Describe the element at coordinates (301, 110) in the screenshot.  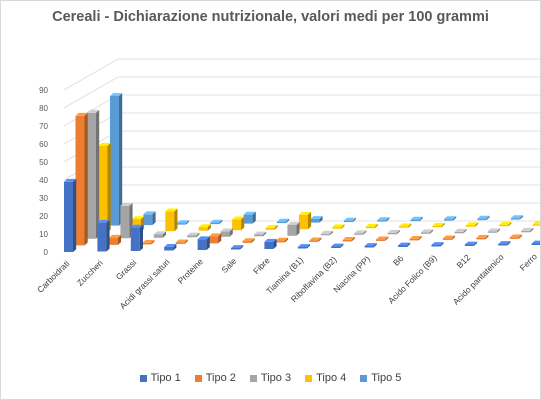
I see `gridline` at that location.